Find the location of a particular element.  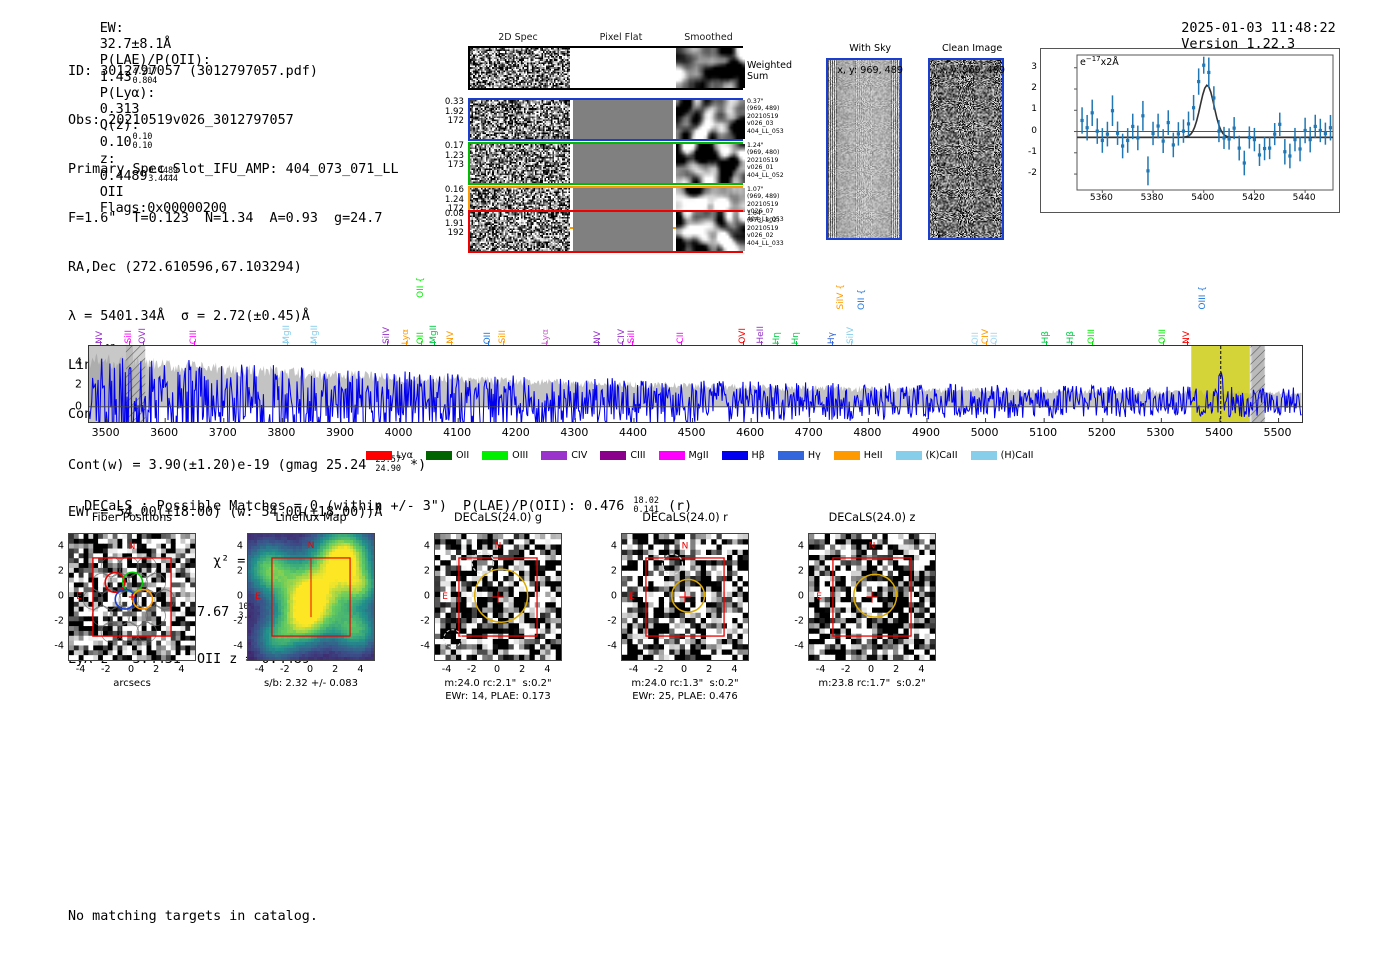

full-spectrum-frame is located at coordinates (695, 384).